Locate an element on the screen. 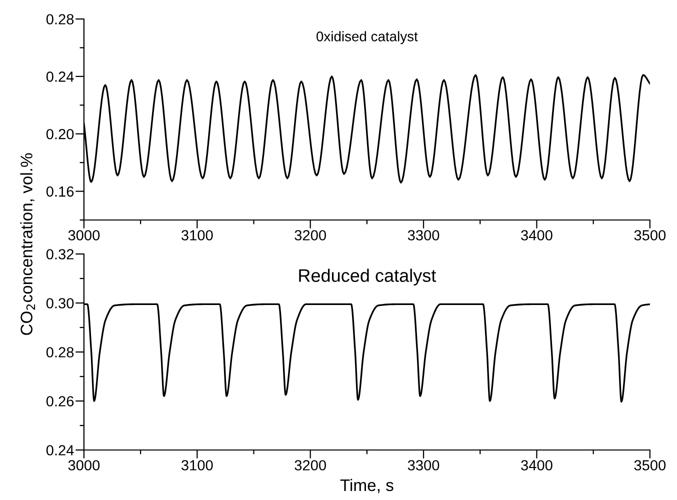 Image resolution: width=677 pixels, height=500 pixels. y-tick-label: 0.20 is located at coordinates (60, 134).